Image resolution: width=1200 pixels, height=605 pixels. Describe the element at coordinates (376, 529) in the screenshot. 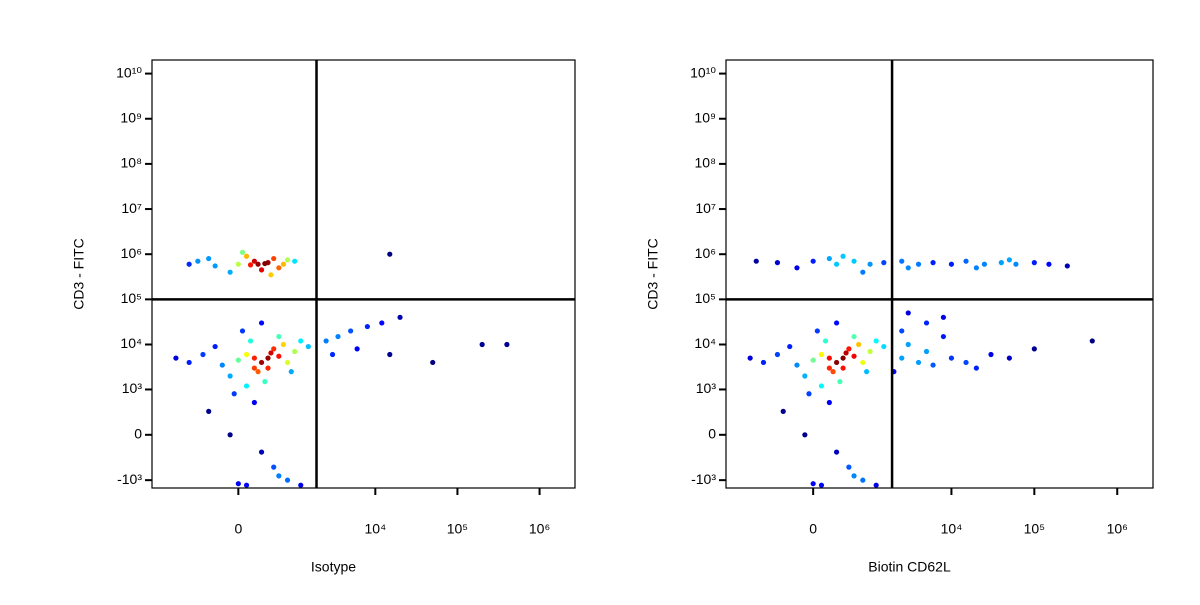

I see `x-tick-label: 10⁴` at that location.